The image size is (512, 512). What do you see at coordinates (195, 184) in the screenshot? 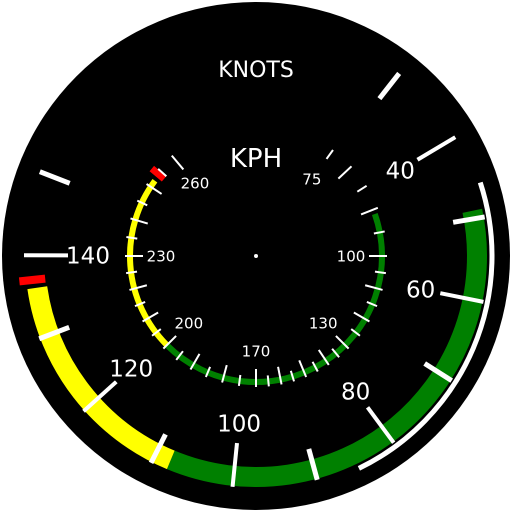
I see `inner-scale-label-260: 260` at bounding box center [195, 184].